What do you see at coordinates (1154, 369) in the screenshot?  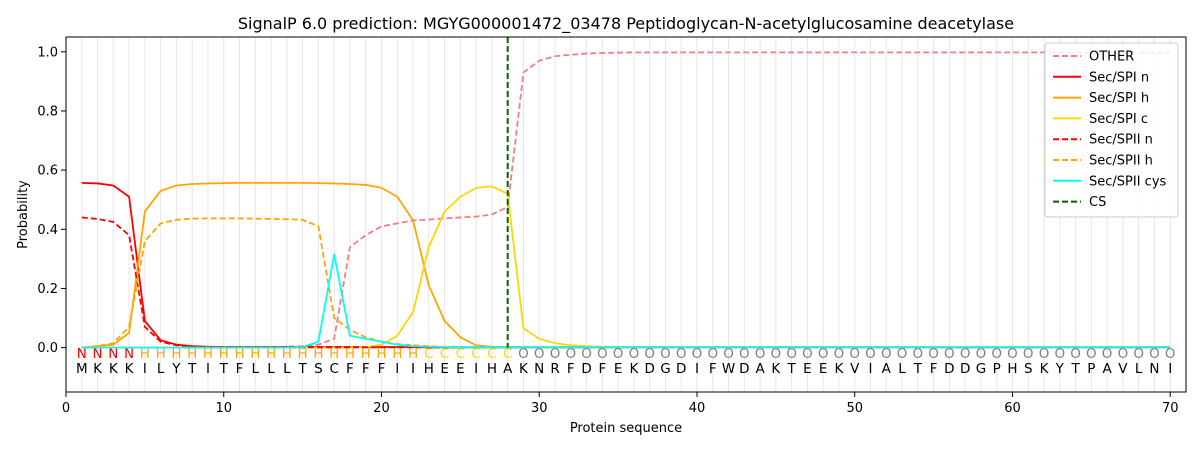 I see `residue-label: N` at bounding box center [1154, 369].